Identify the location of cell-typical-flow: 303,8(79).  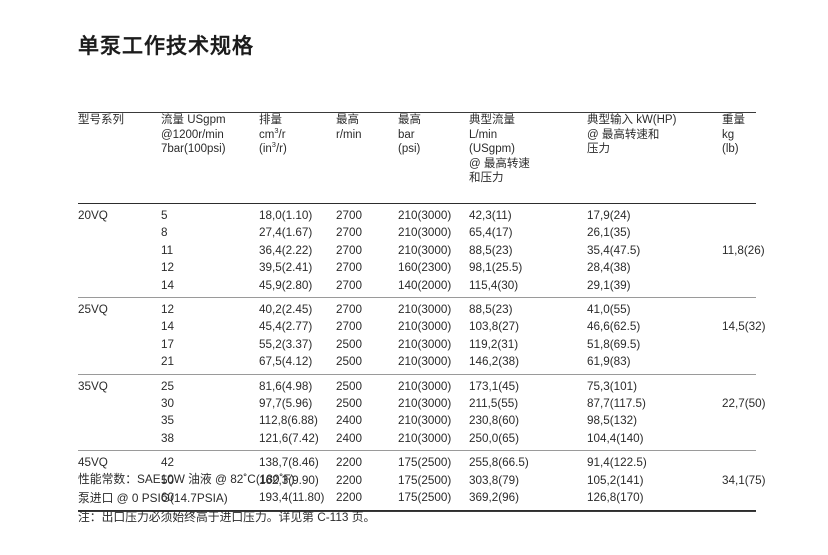
(494, 480).